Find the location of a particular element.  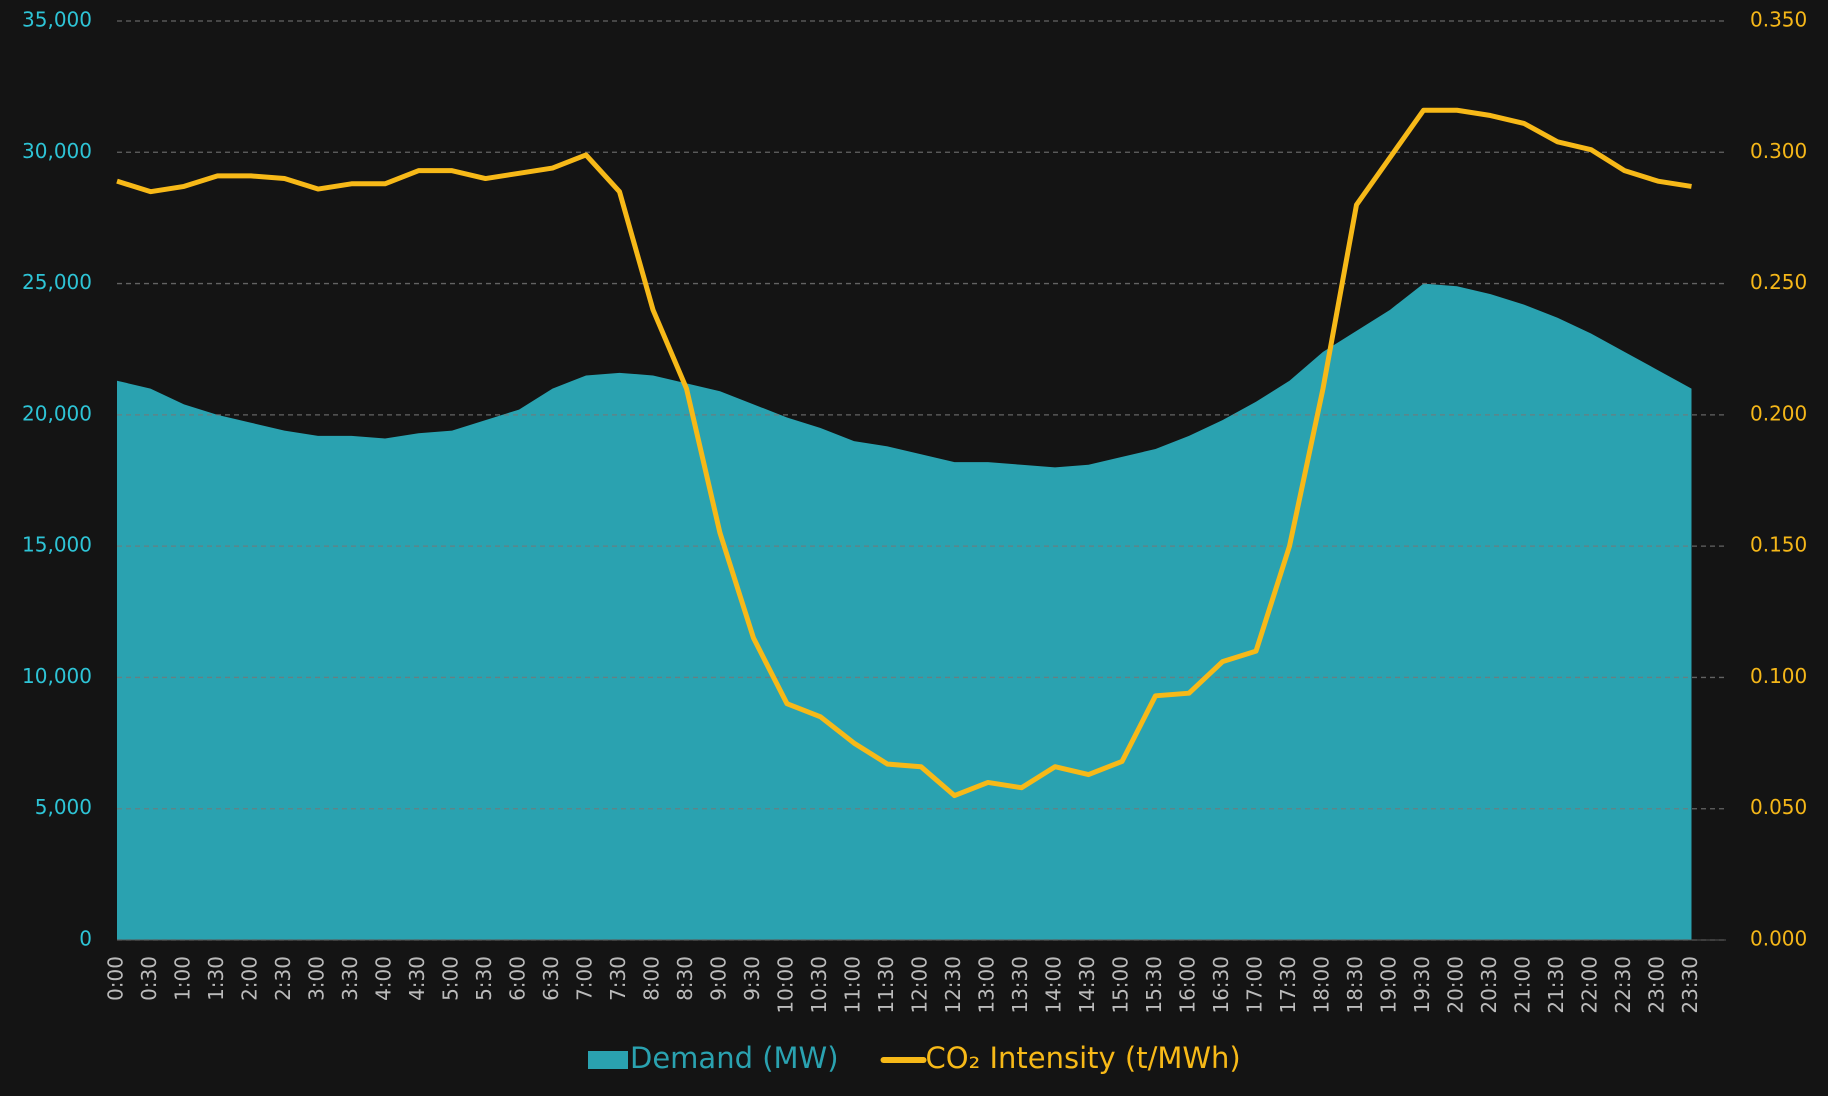

x-tick-label: 4:00 is located at coordinates (384, 978).